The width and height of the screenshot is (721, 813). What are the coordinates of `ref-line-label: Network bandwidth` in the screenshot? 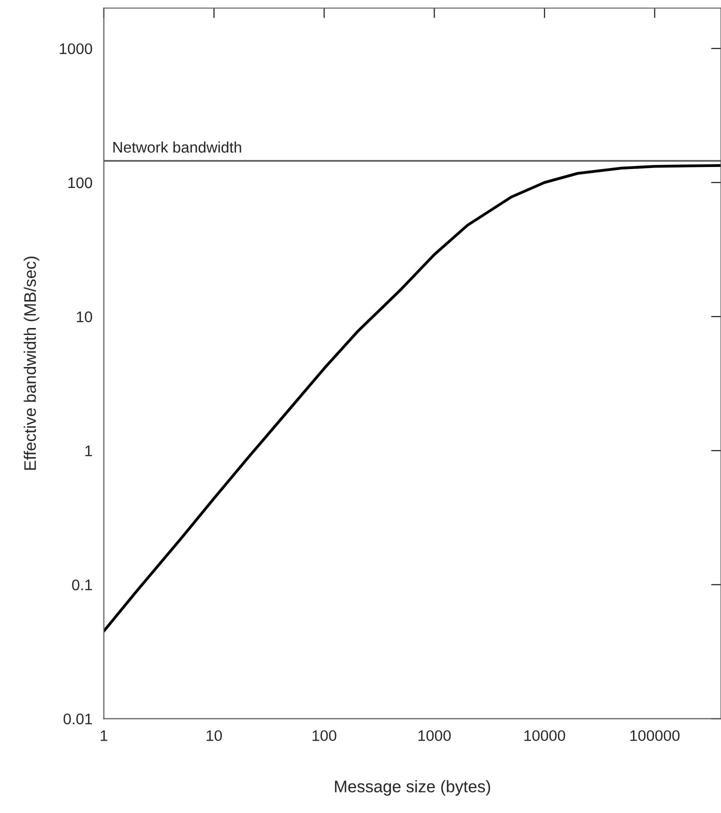 It's located at (177, 147).